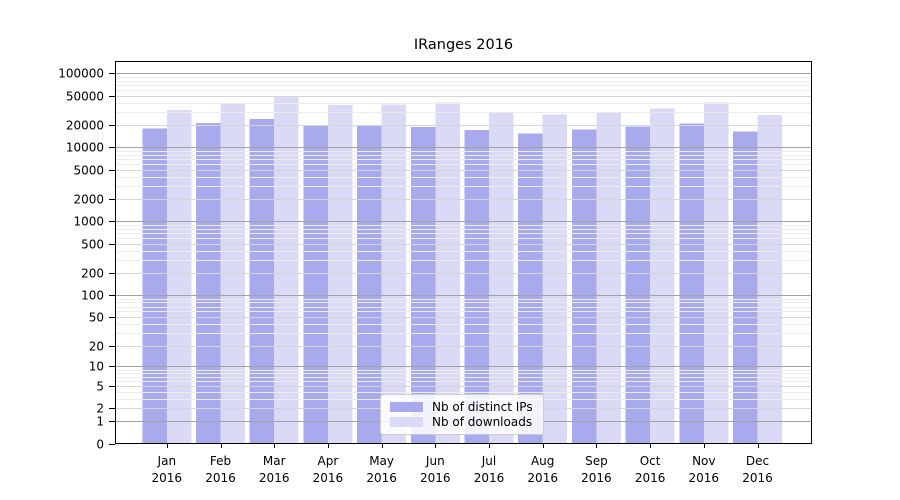  What do you see at coordinates (167, 469) in the screenshot?
I see `x-tick-label: Jan 2016` at bounding box center [167, 469].